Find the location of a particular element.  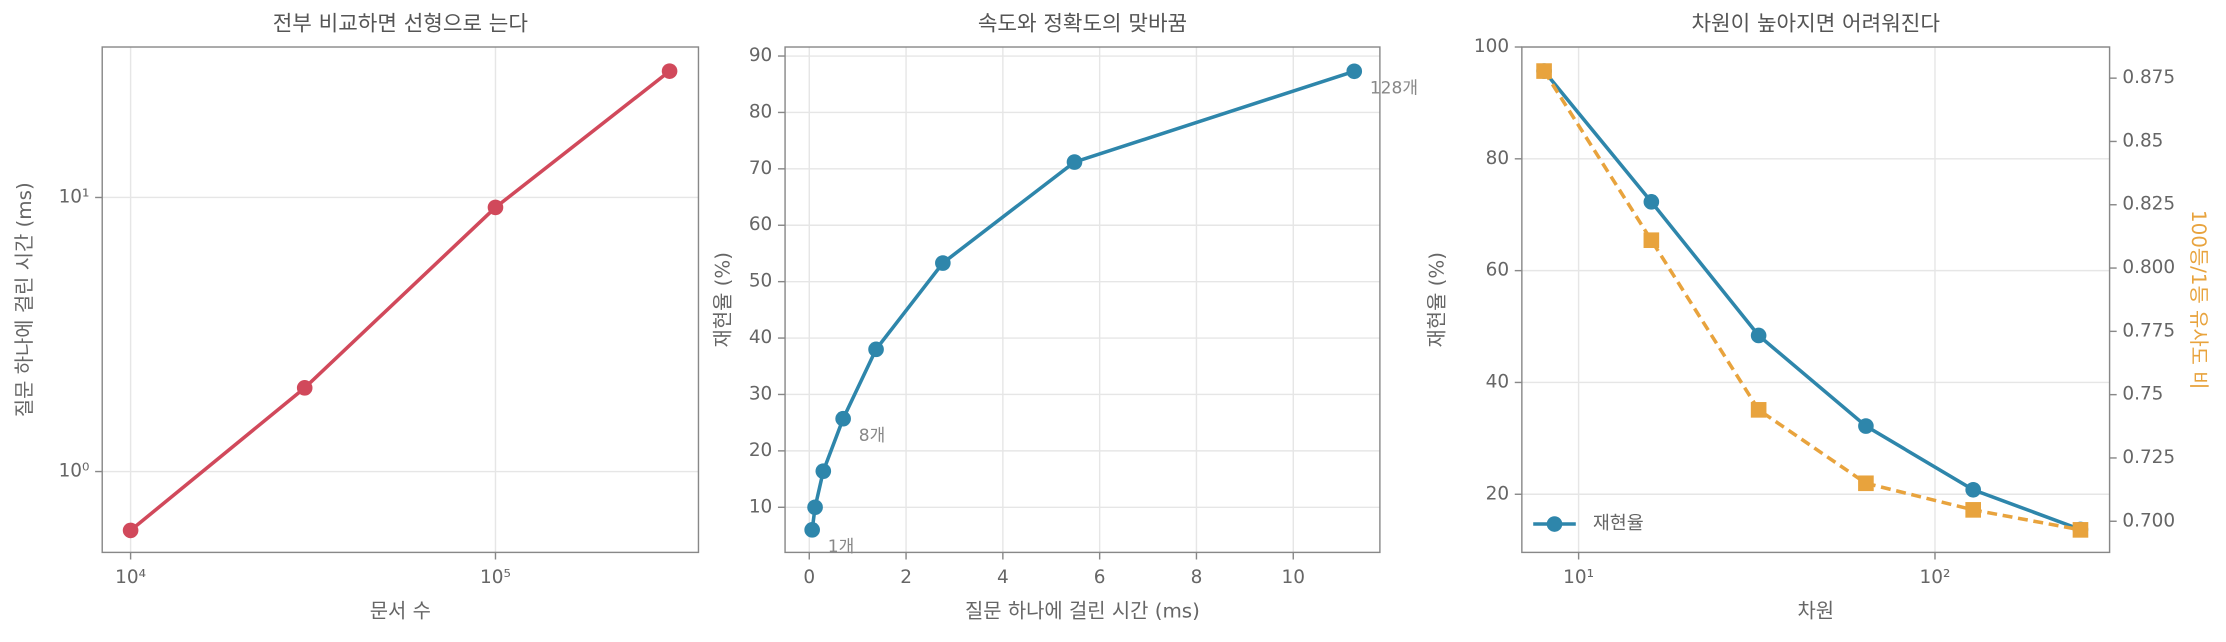

chart-title: 차원이 높아지면 어려워진다 is located at coordinates (1815, 23).